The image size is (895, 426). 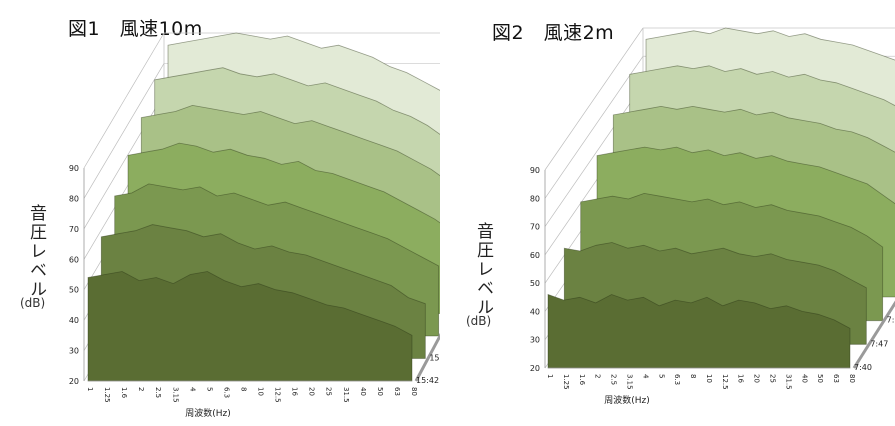 What do you see at coordinates (36, 251) in the screenshot?
I see `y-axis-label-1: 音圧レベル` at bounding box center [36, 251].